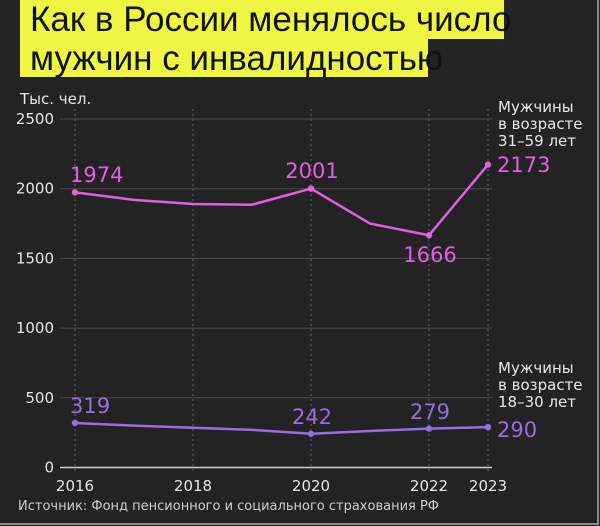  Describe the element at coordinates (49, 468) in the screenshot. I see `y-tick-label: 0` at that location.